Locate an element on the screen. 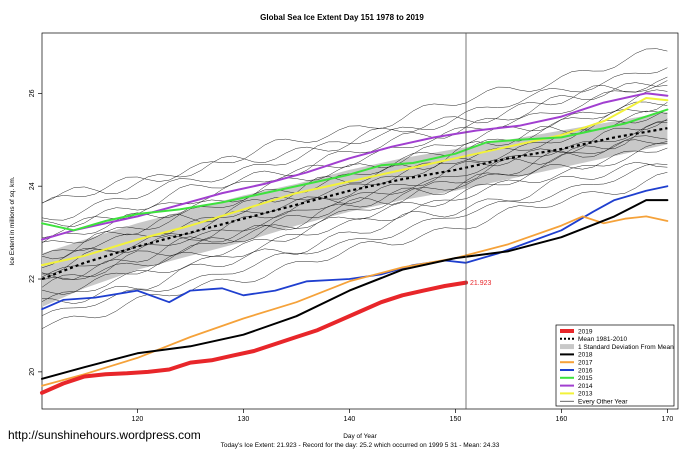  legend-label: 2015 is located at coordinates (585, 378).